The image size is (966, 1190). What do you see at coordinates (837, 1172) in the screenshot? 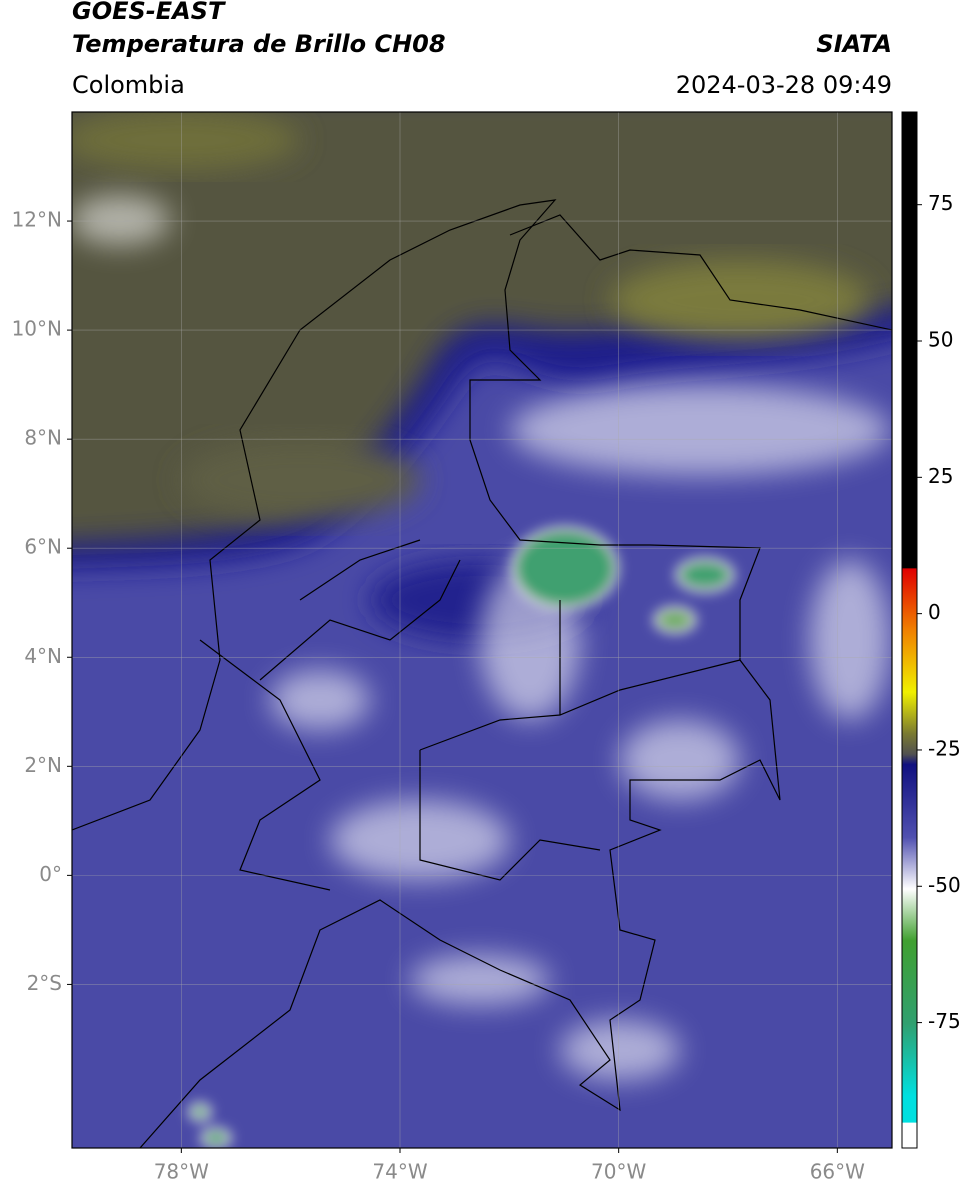
I see `x-tick-label: 66°W` at bounding box center [837, 1172].